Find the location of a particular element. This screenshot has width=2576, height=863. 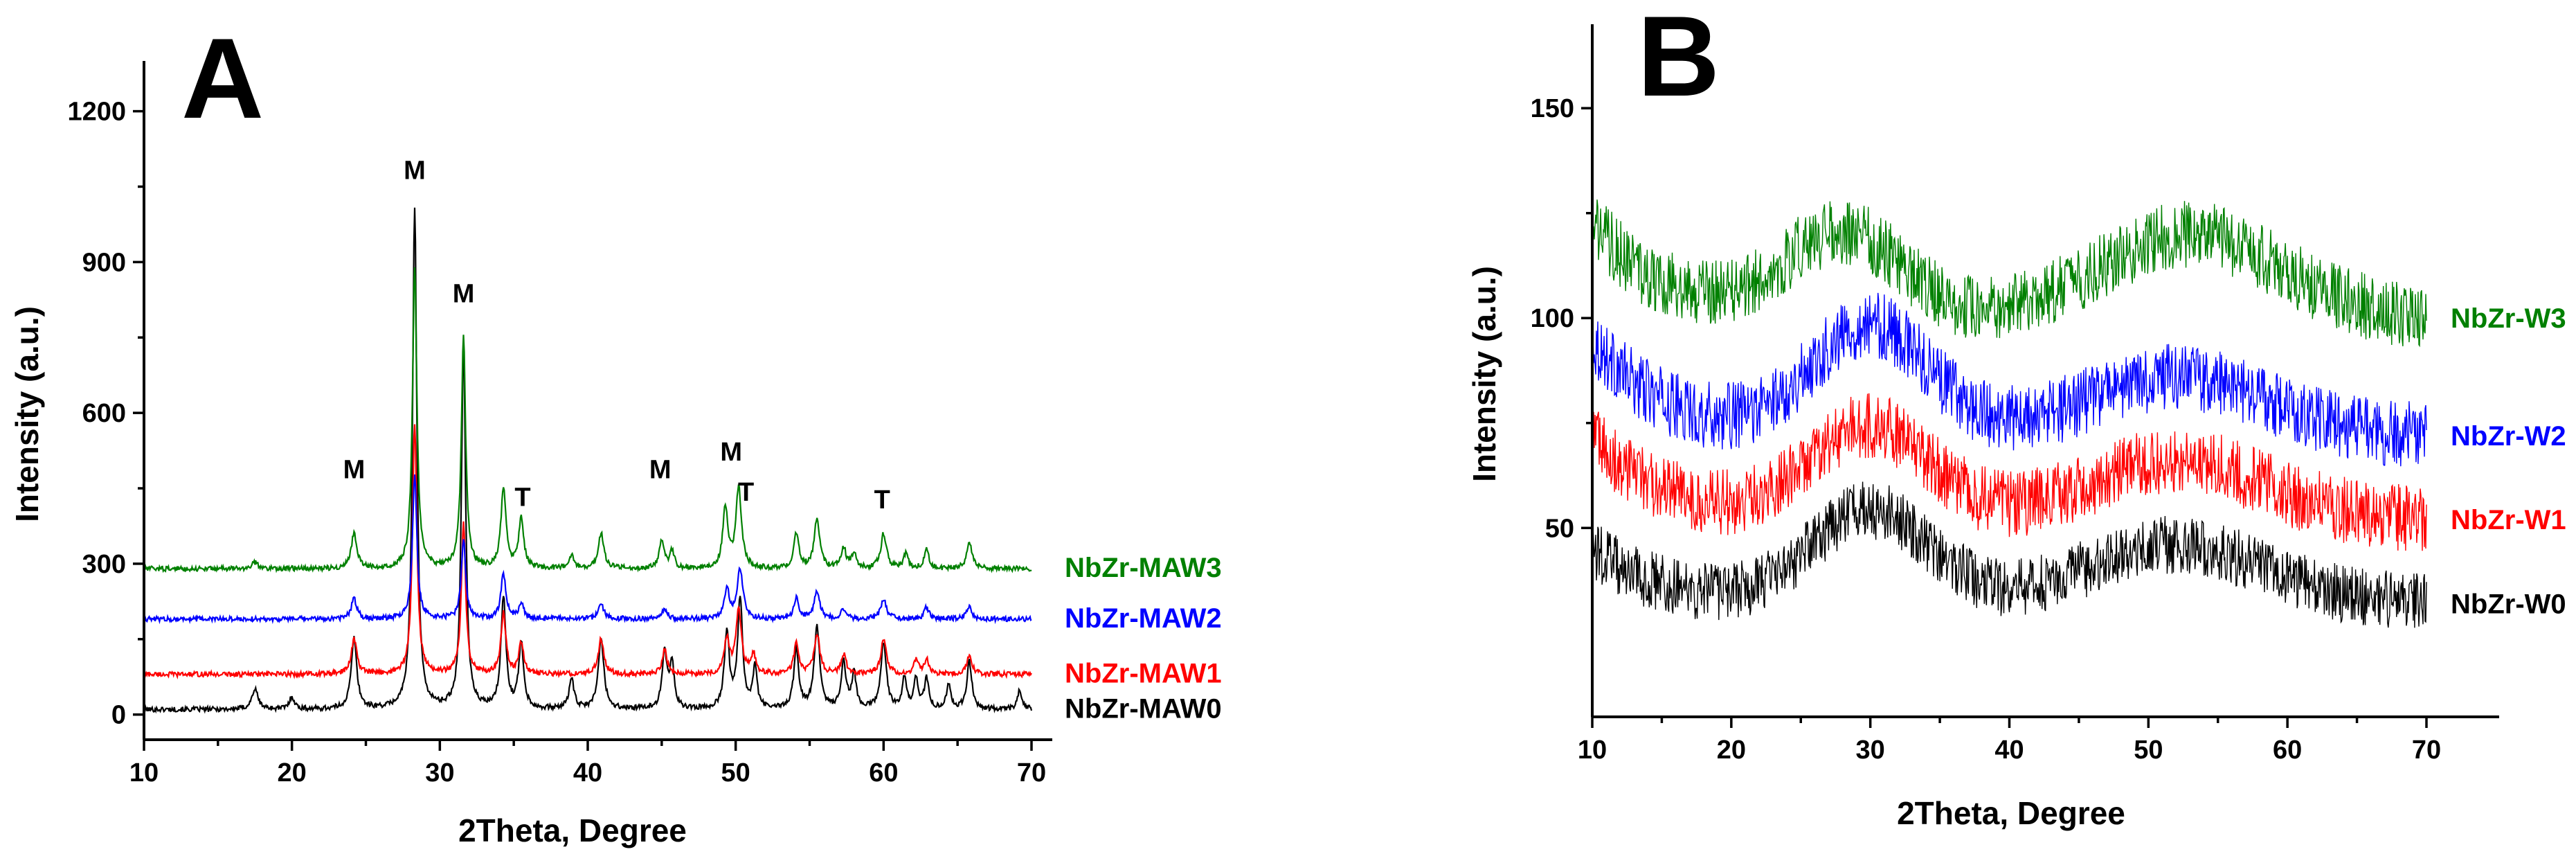

panel-a-y-ticks: 0 300 600 900 1200 is located at coordinates (105, 414).